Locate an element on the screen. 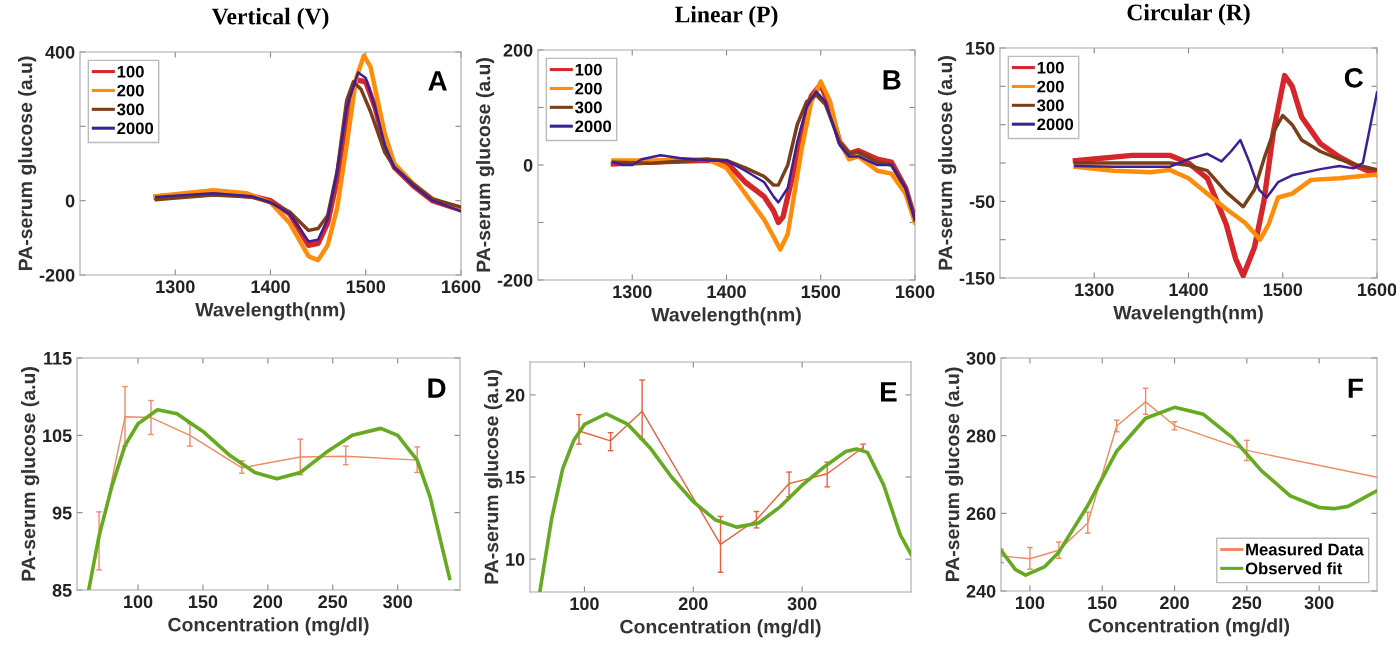 The image size is (1396, 647). y-tick-label: -50 is located at coordinates (982, 202).